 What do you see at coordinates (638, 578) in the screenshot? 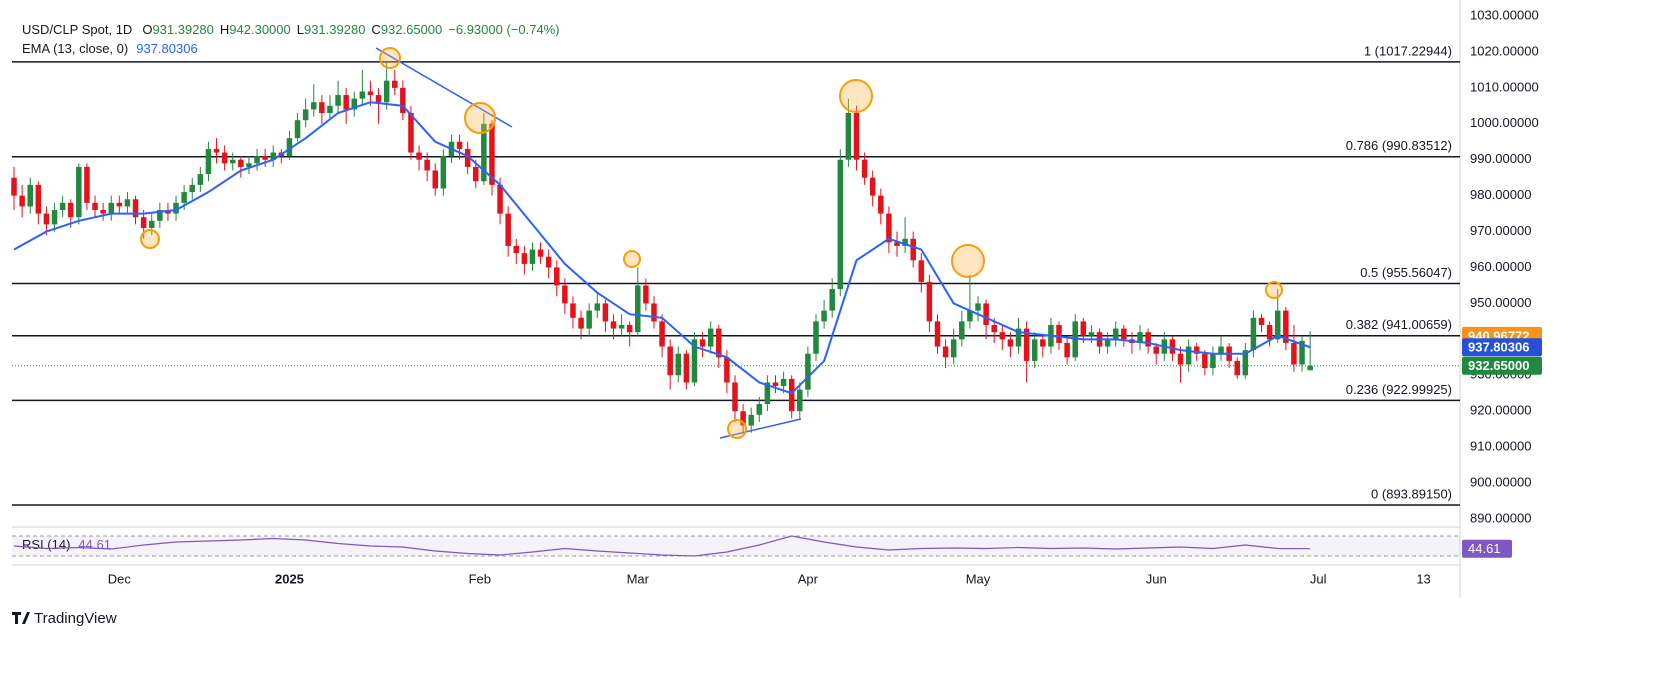
I see `x-tick-label: Mar` at bounding box center [638, 578].